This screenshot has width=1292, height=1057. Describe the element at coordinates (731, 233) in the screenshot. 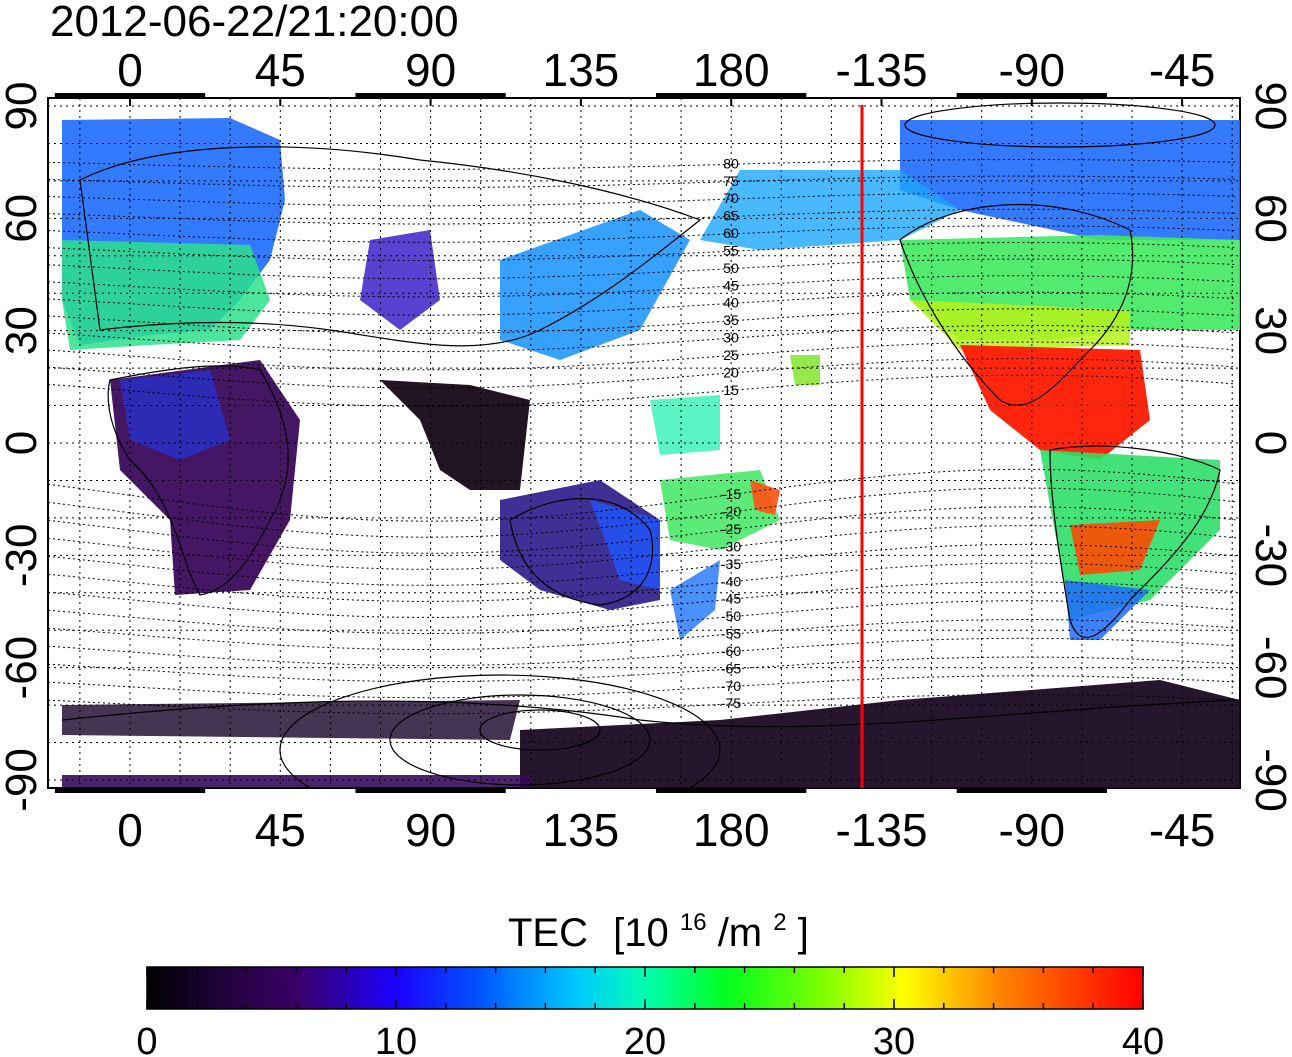

I see `mag-lat-contour-label: 60` at that location.